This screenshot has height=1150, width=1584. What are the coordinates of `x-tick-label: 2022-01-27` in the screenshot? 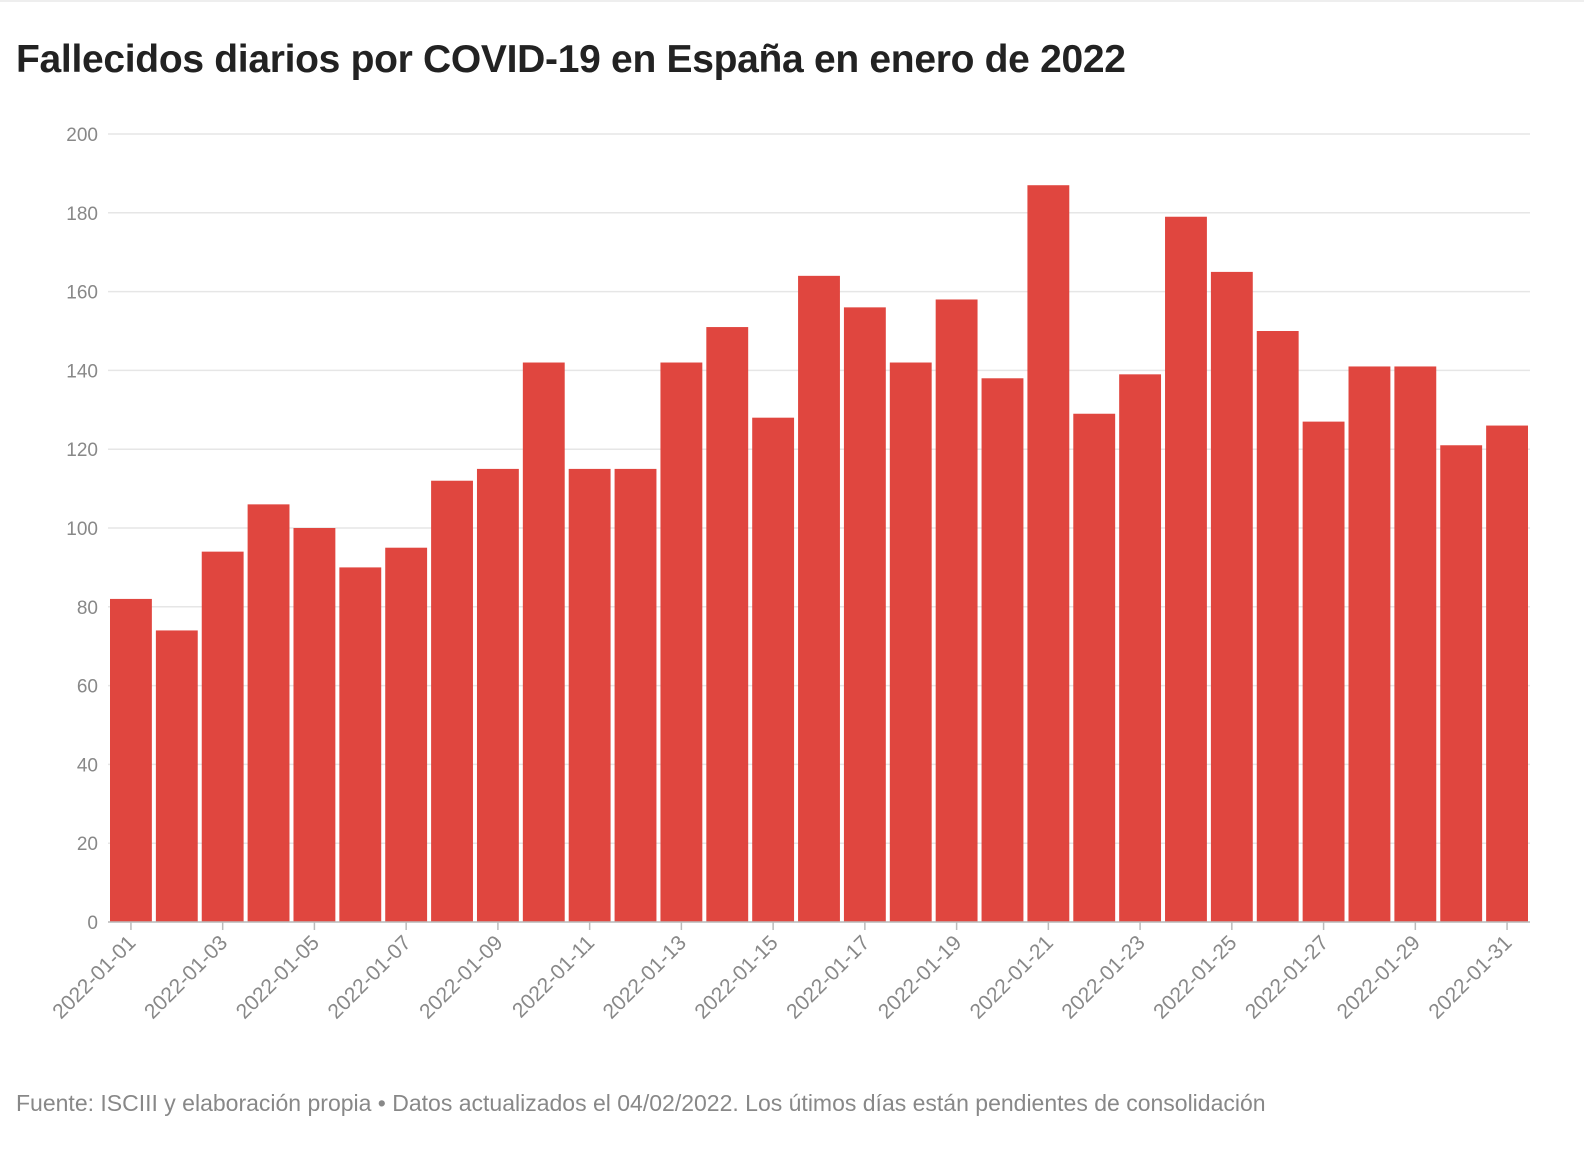 It's located at (1287, 977).